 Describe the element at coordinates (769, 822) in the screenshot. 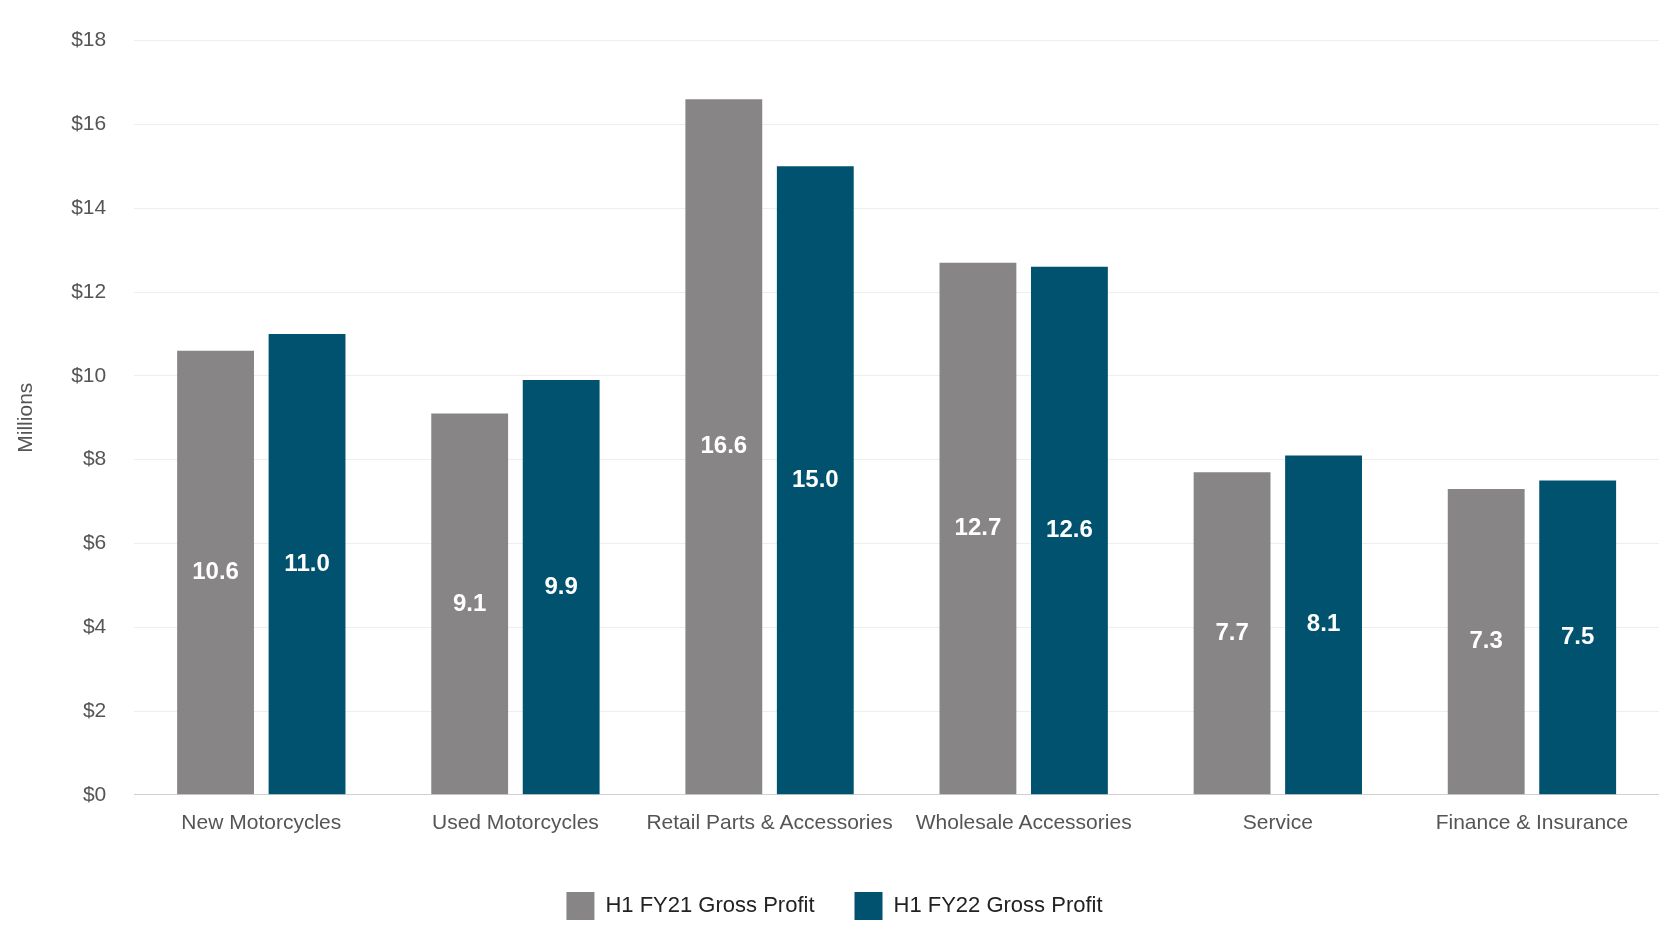

I see `x-tick-label: Retail Parts & Accessories` at that location.